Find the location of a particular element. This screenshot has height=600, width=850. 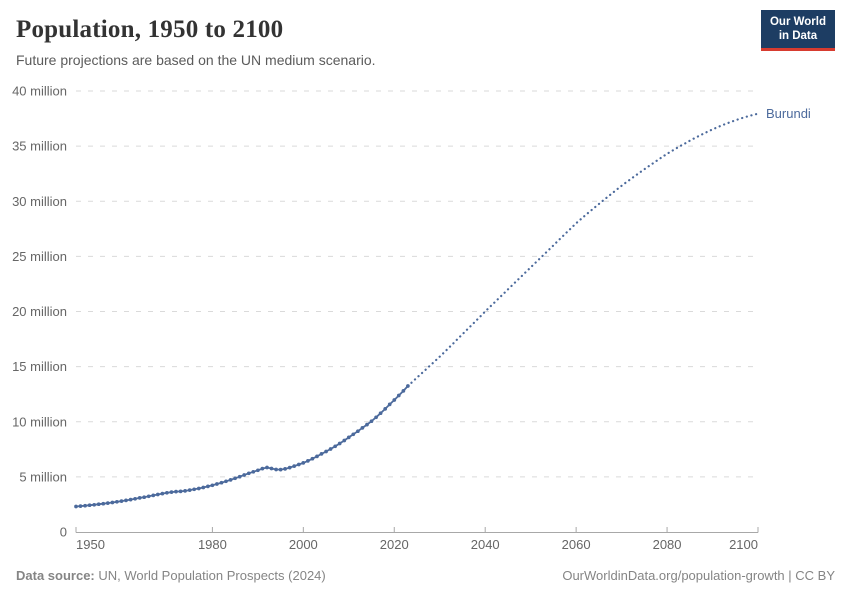

x-axis-tick-label: 2100 is located at coordinates (743, 544).